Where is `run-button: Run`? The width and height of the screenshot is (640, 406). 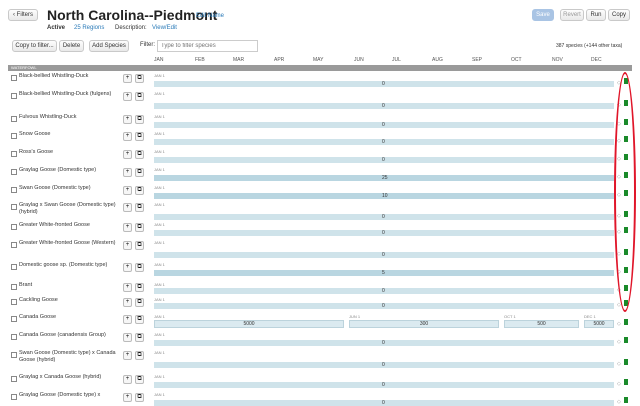
run-button: Run is located at coordinates (596, 15).